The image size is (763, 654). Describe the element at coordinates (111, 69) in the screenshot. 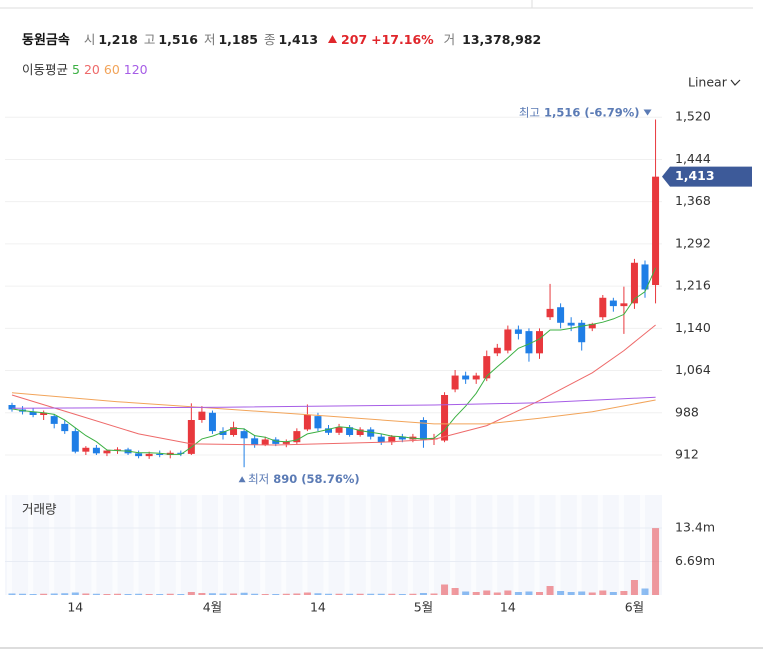

I see `legend-entry: 60` at that location.